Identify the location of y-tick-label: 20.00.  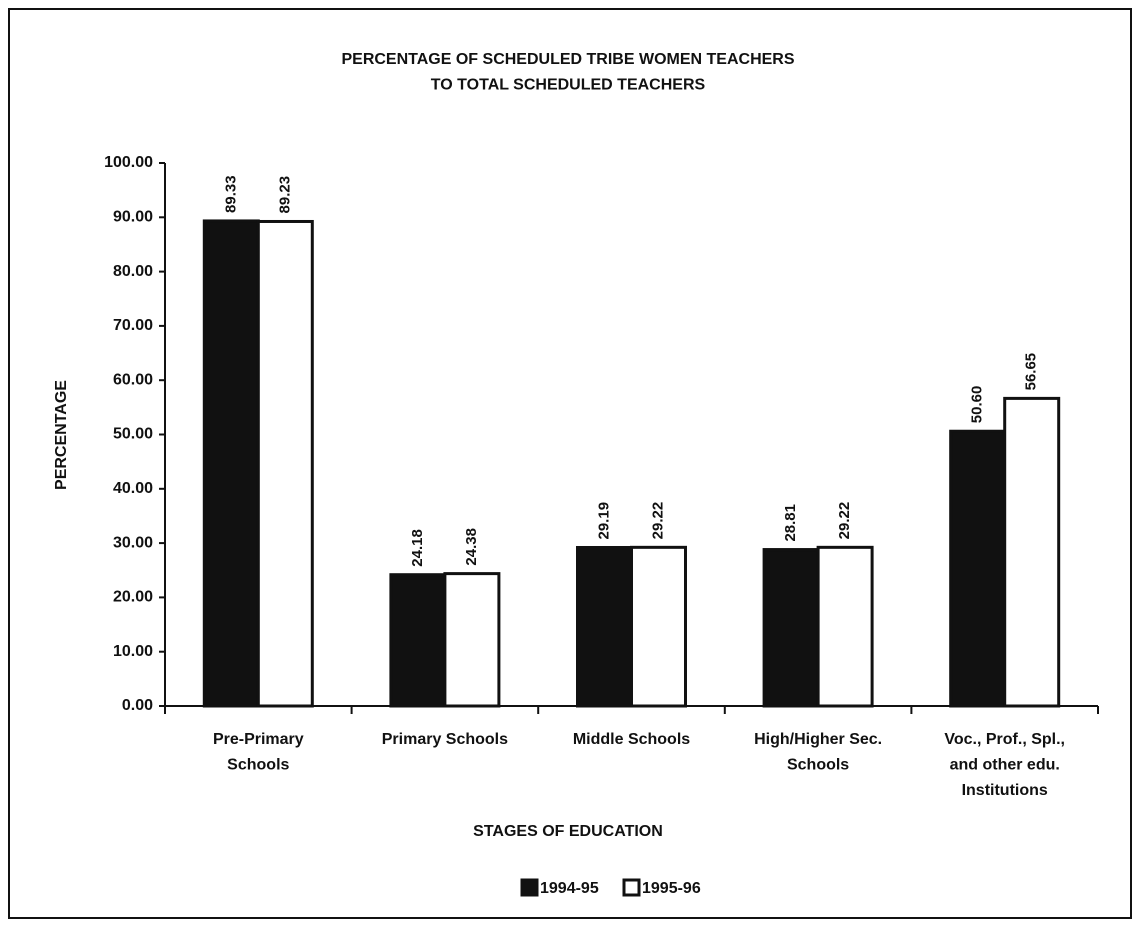
(133, 597).